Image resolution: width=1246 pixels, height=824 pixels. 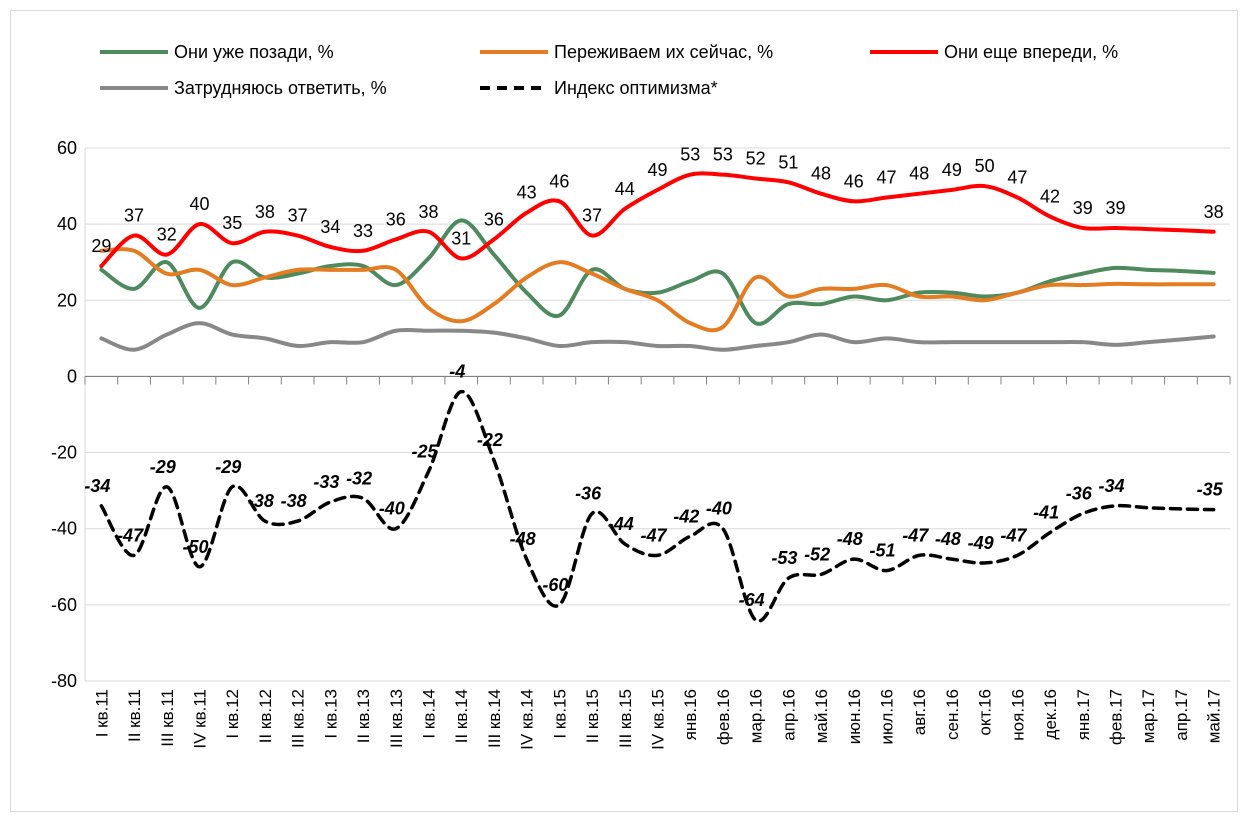 What do you see at coordinates (1083, 714) in the screenshot?
I see `x-tick-label: янв.17` at bounding box center [1083, 714].